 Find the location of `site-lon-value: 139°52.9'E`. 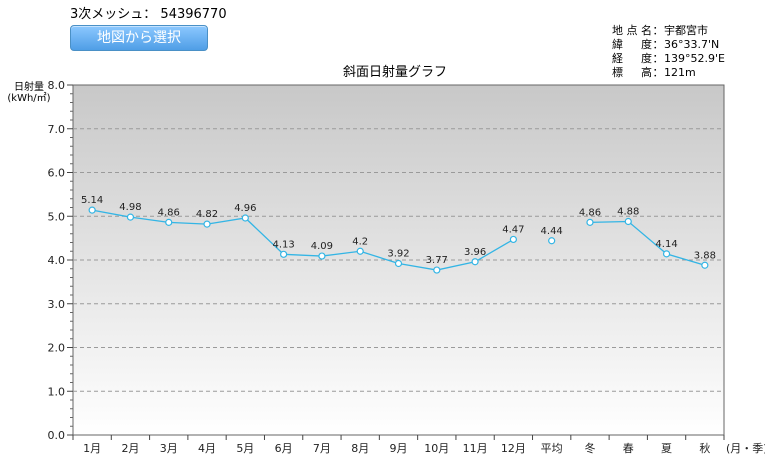

site-lon-value: 139°52.9'E is located at coordinates (694, 58).